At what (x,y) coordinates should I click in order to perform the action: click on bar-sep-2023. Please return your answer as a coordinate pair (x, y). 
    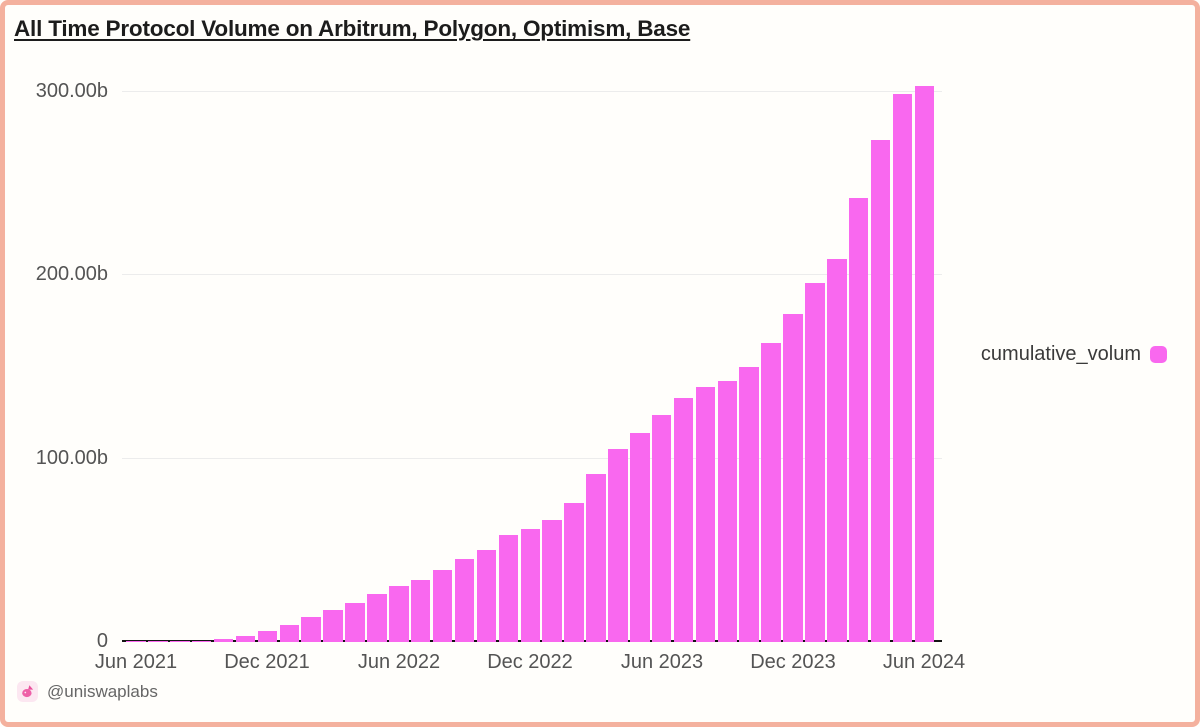
    Looking at the image, I should click on (727, 511).